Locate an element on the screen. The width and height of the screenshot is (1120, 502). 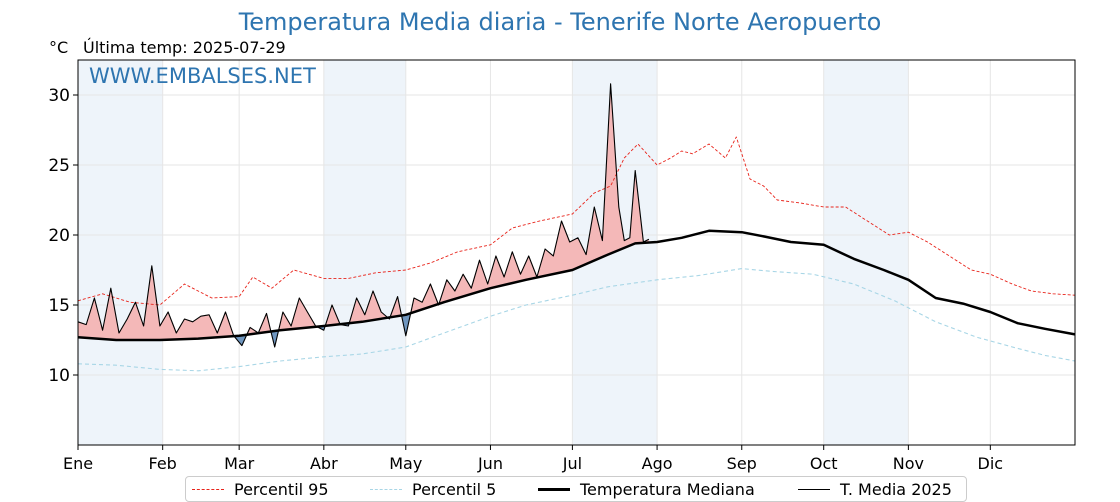
x-tick-label: May is located at coordinates (405, 463).